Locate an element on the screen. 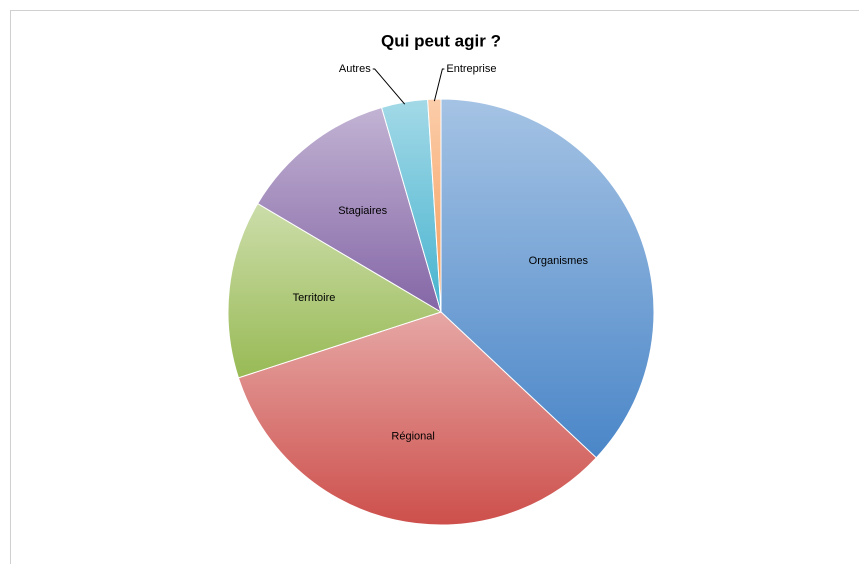 Image resolution: width=859 pixels, height=564 pixels. slice-label: Organismes is located at coordinates (559, 261).